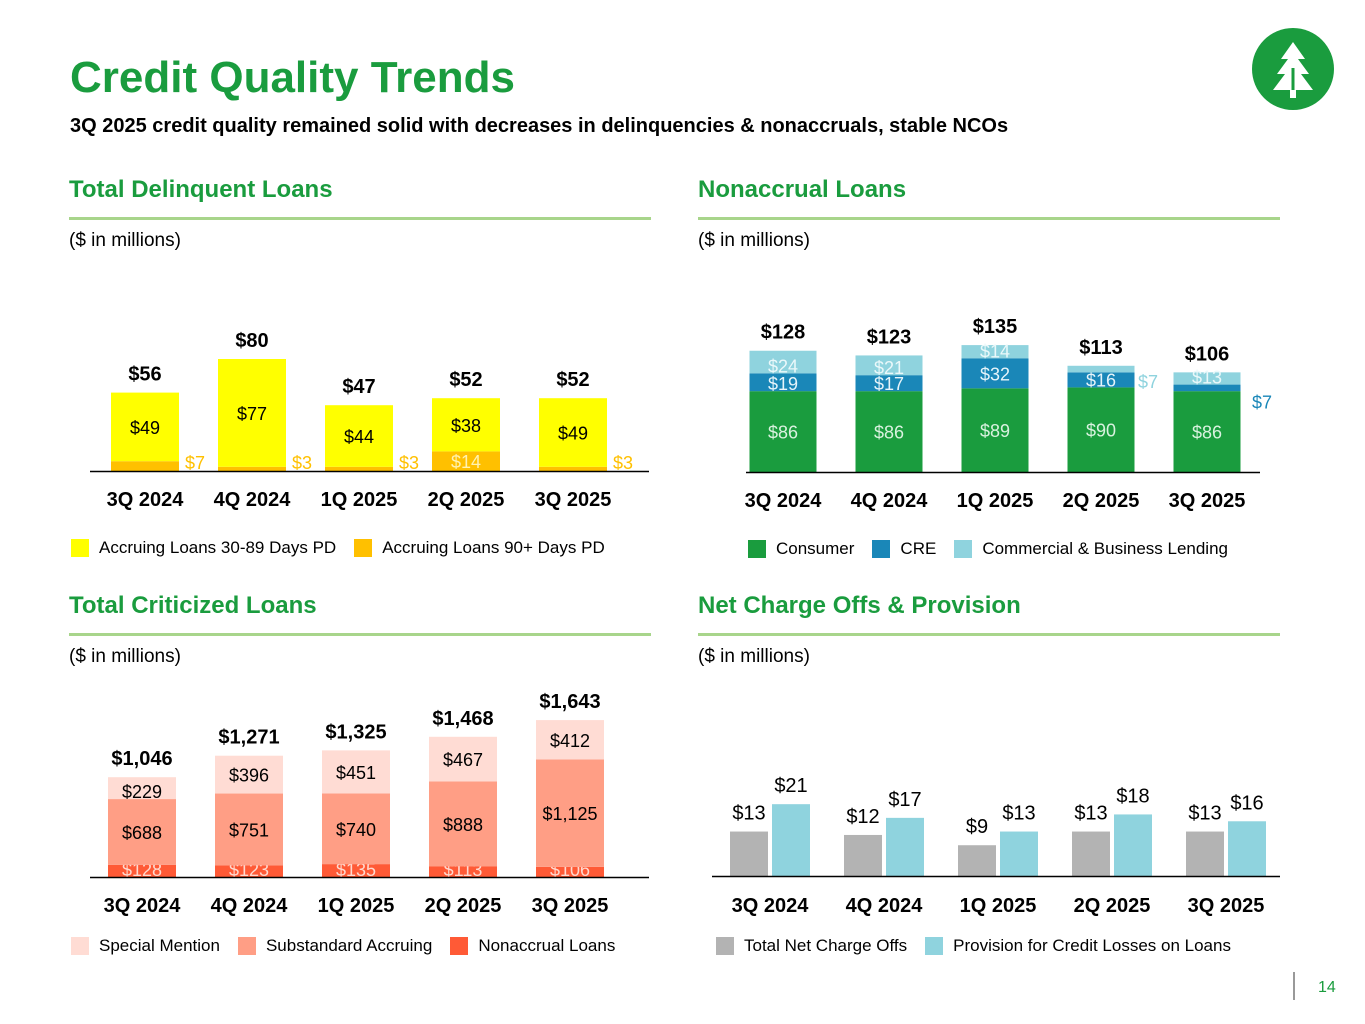  What do you see at coordinates (193, 605) in the screenshot?
I see `panel-title: Total Criticized Loans` at bounding box center [193, 605].